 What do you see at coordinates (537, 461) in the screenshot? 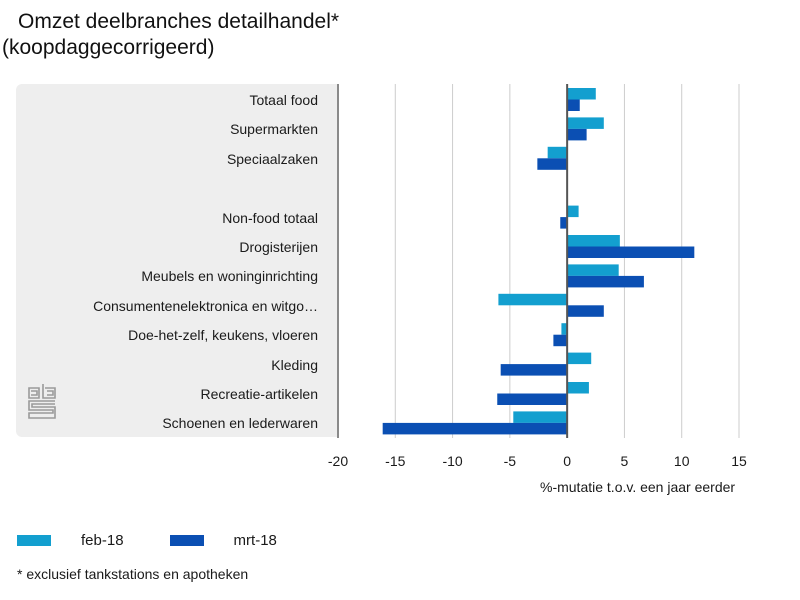
I see `x-tick-labels: -20 -15 -10 -5 0 5 10 15` at bounding box center [537, 461].